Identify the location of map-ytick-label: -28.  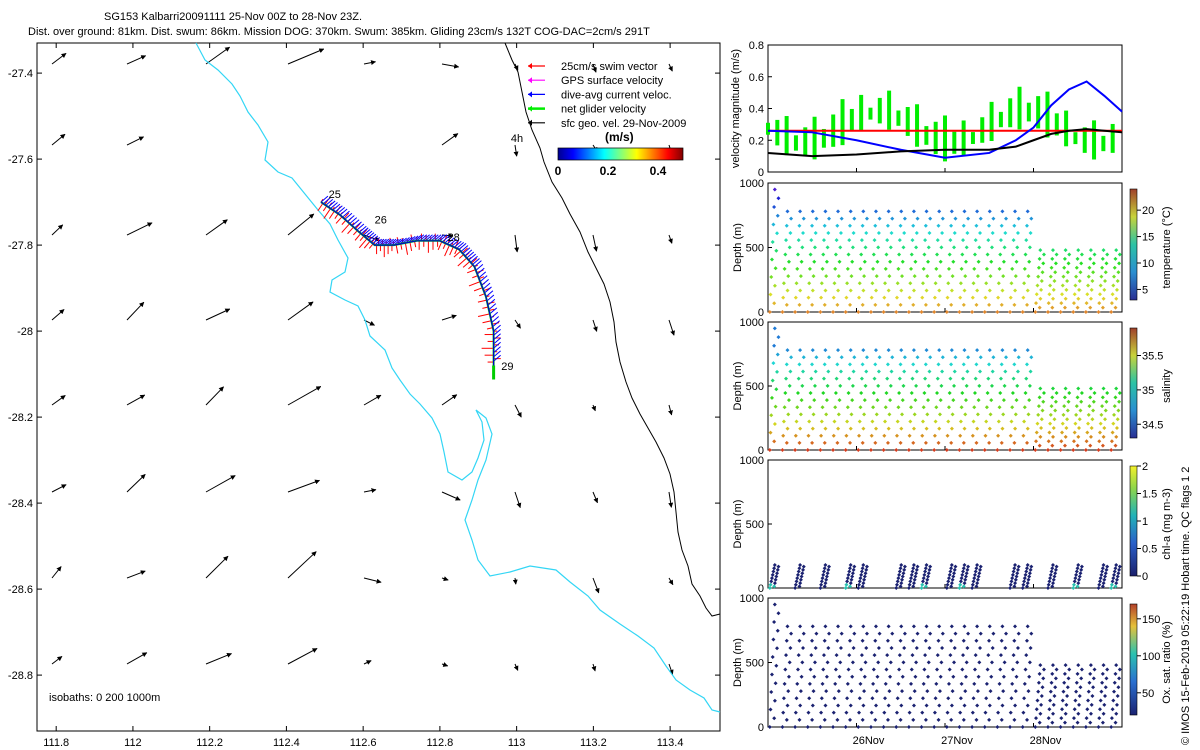
(25, 332).